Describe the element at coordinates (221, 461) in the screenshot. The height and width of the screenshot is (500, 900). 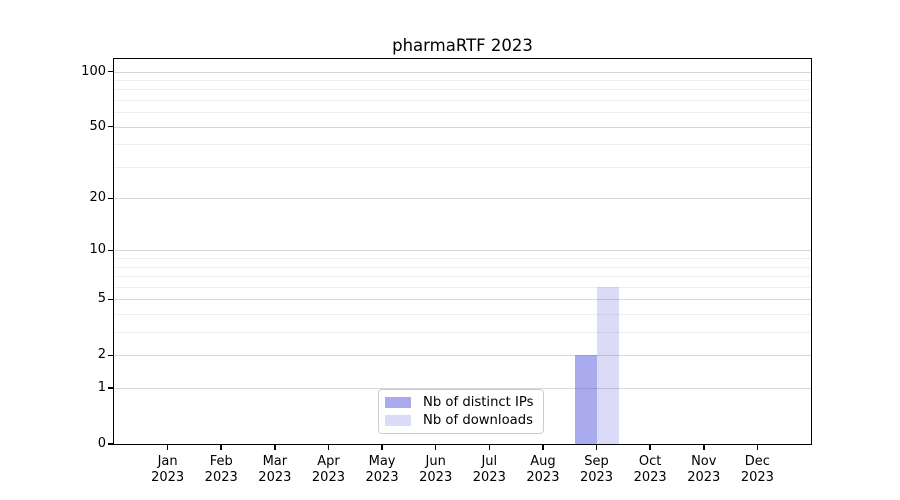
I see `x-tick-month: Feb` at that location.